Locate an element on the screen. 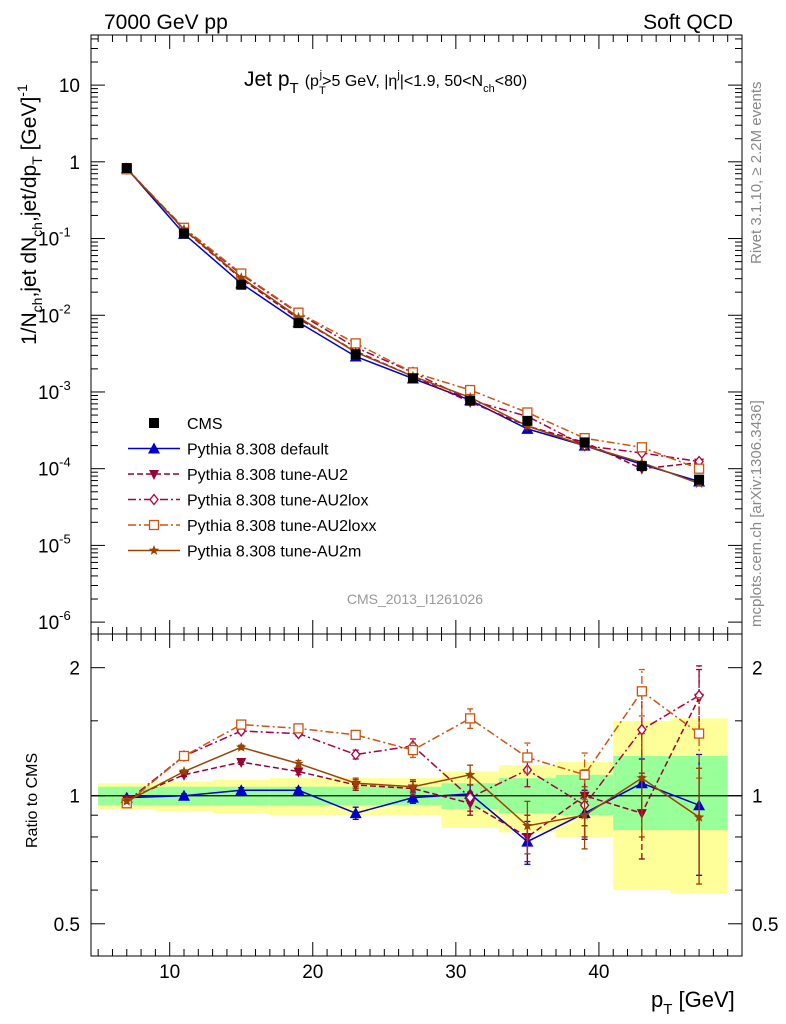 The image size is (786, 1024). ratio-ytick-label-right: 1 is located at coordinates (757, 797).